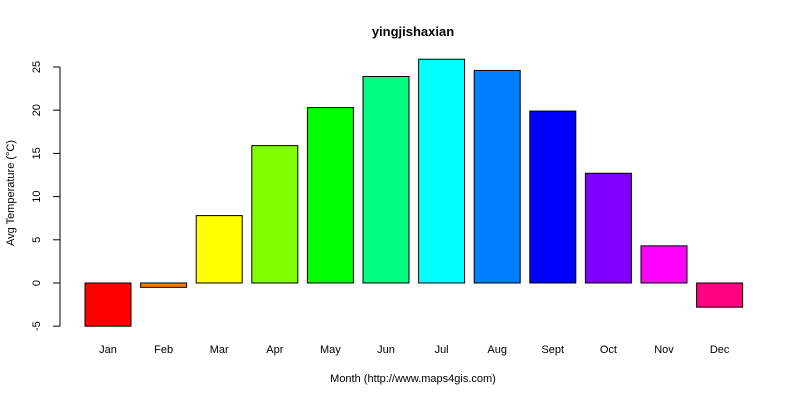 This screenshot has height=400, width=800. Describe the element at coordinates (219, 350) in the screenshot. I see `x-tick-label: Mar` at that location.